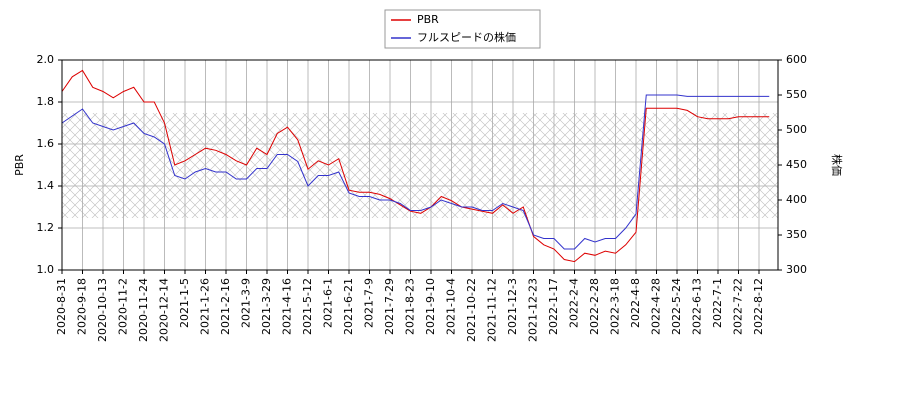 The height and width of the screenshot is (404, 900). What do you see at coordinates (428, 19) in the screenshot?
I see `legend-label: PBR` at bounding box center [428, 19].